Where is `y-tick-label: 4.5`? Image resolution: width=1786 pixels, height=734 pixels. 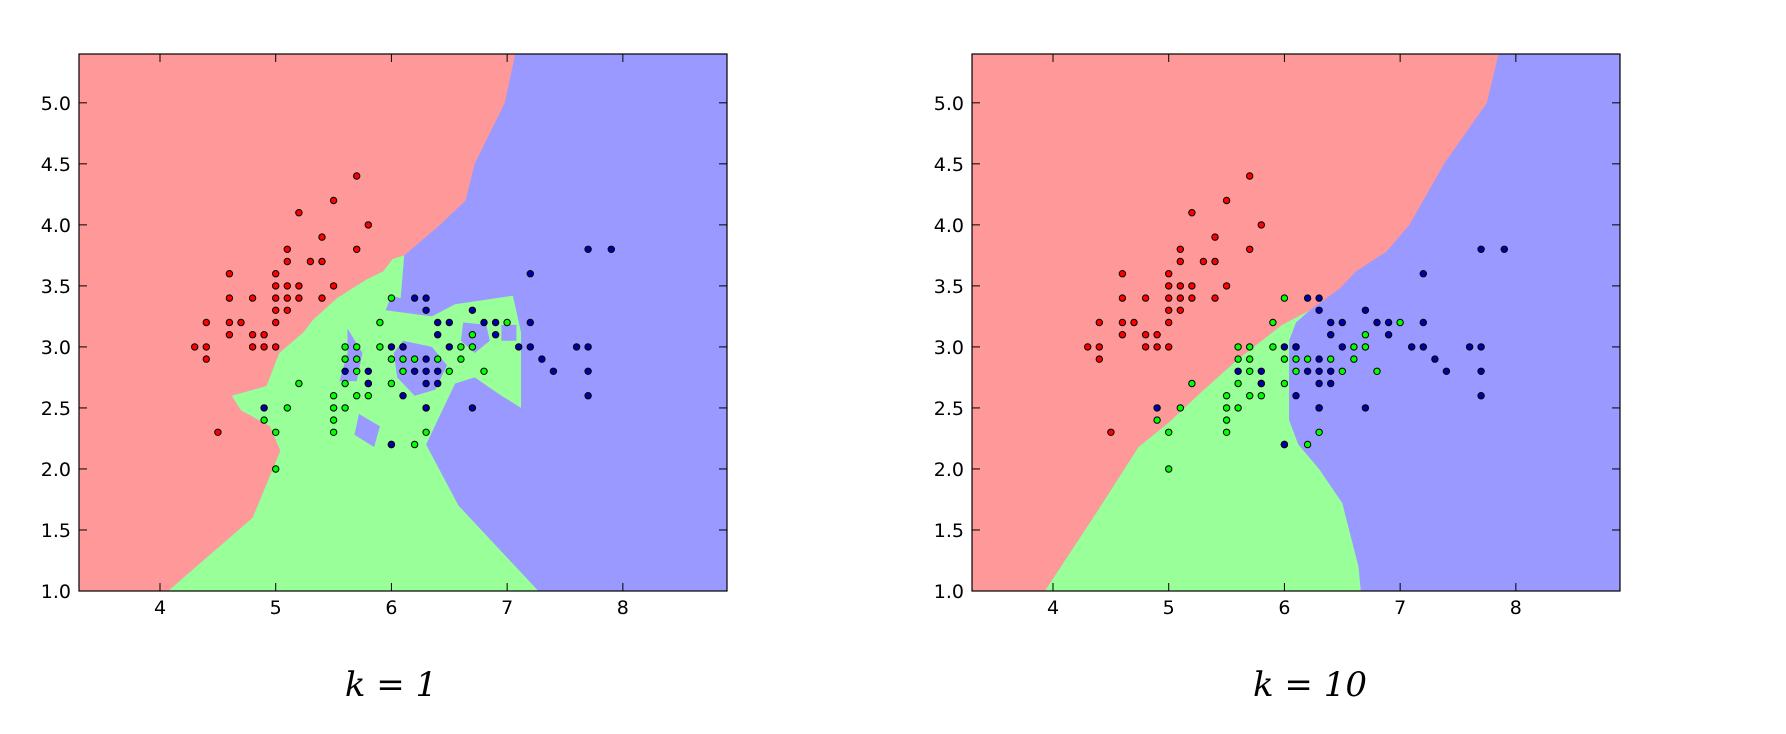
y-tick-label: 4.5 is located at coordinates (56, 165).